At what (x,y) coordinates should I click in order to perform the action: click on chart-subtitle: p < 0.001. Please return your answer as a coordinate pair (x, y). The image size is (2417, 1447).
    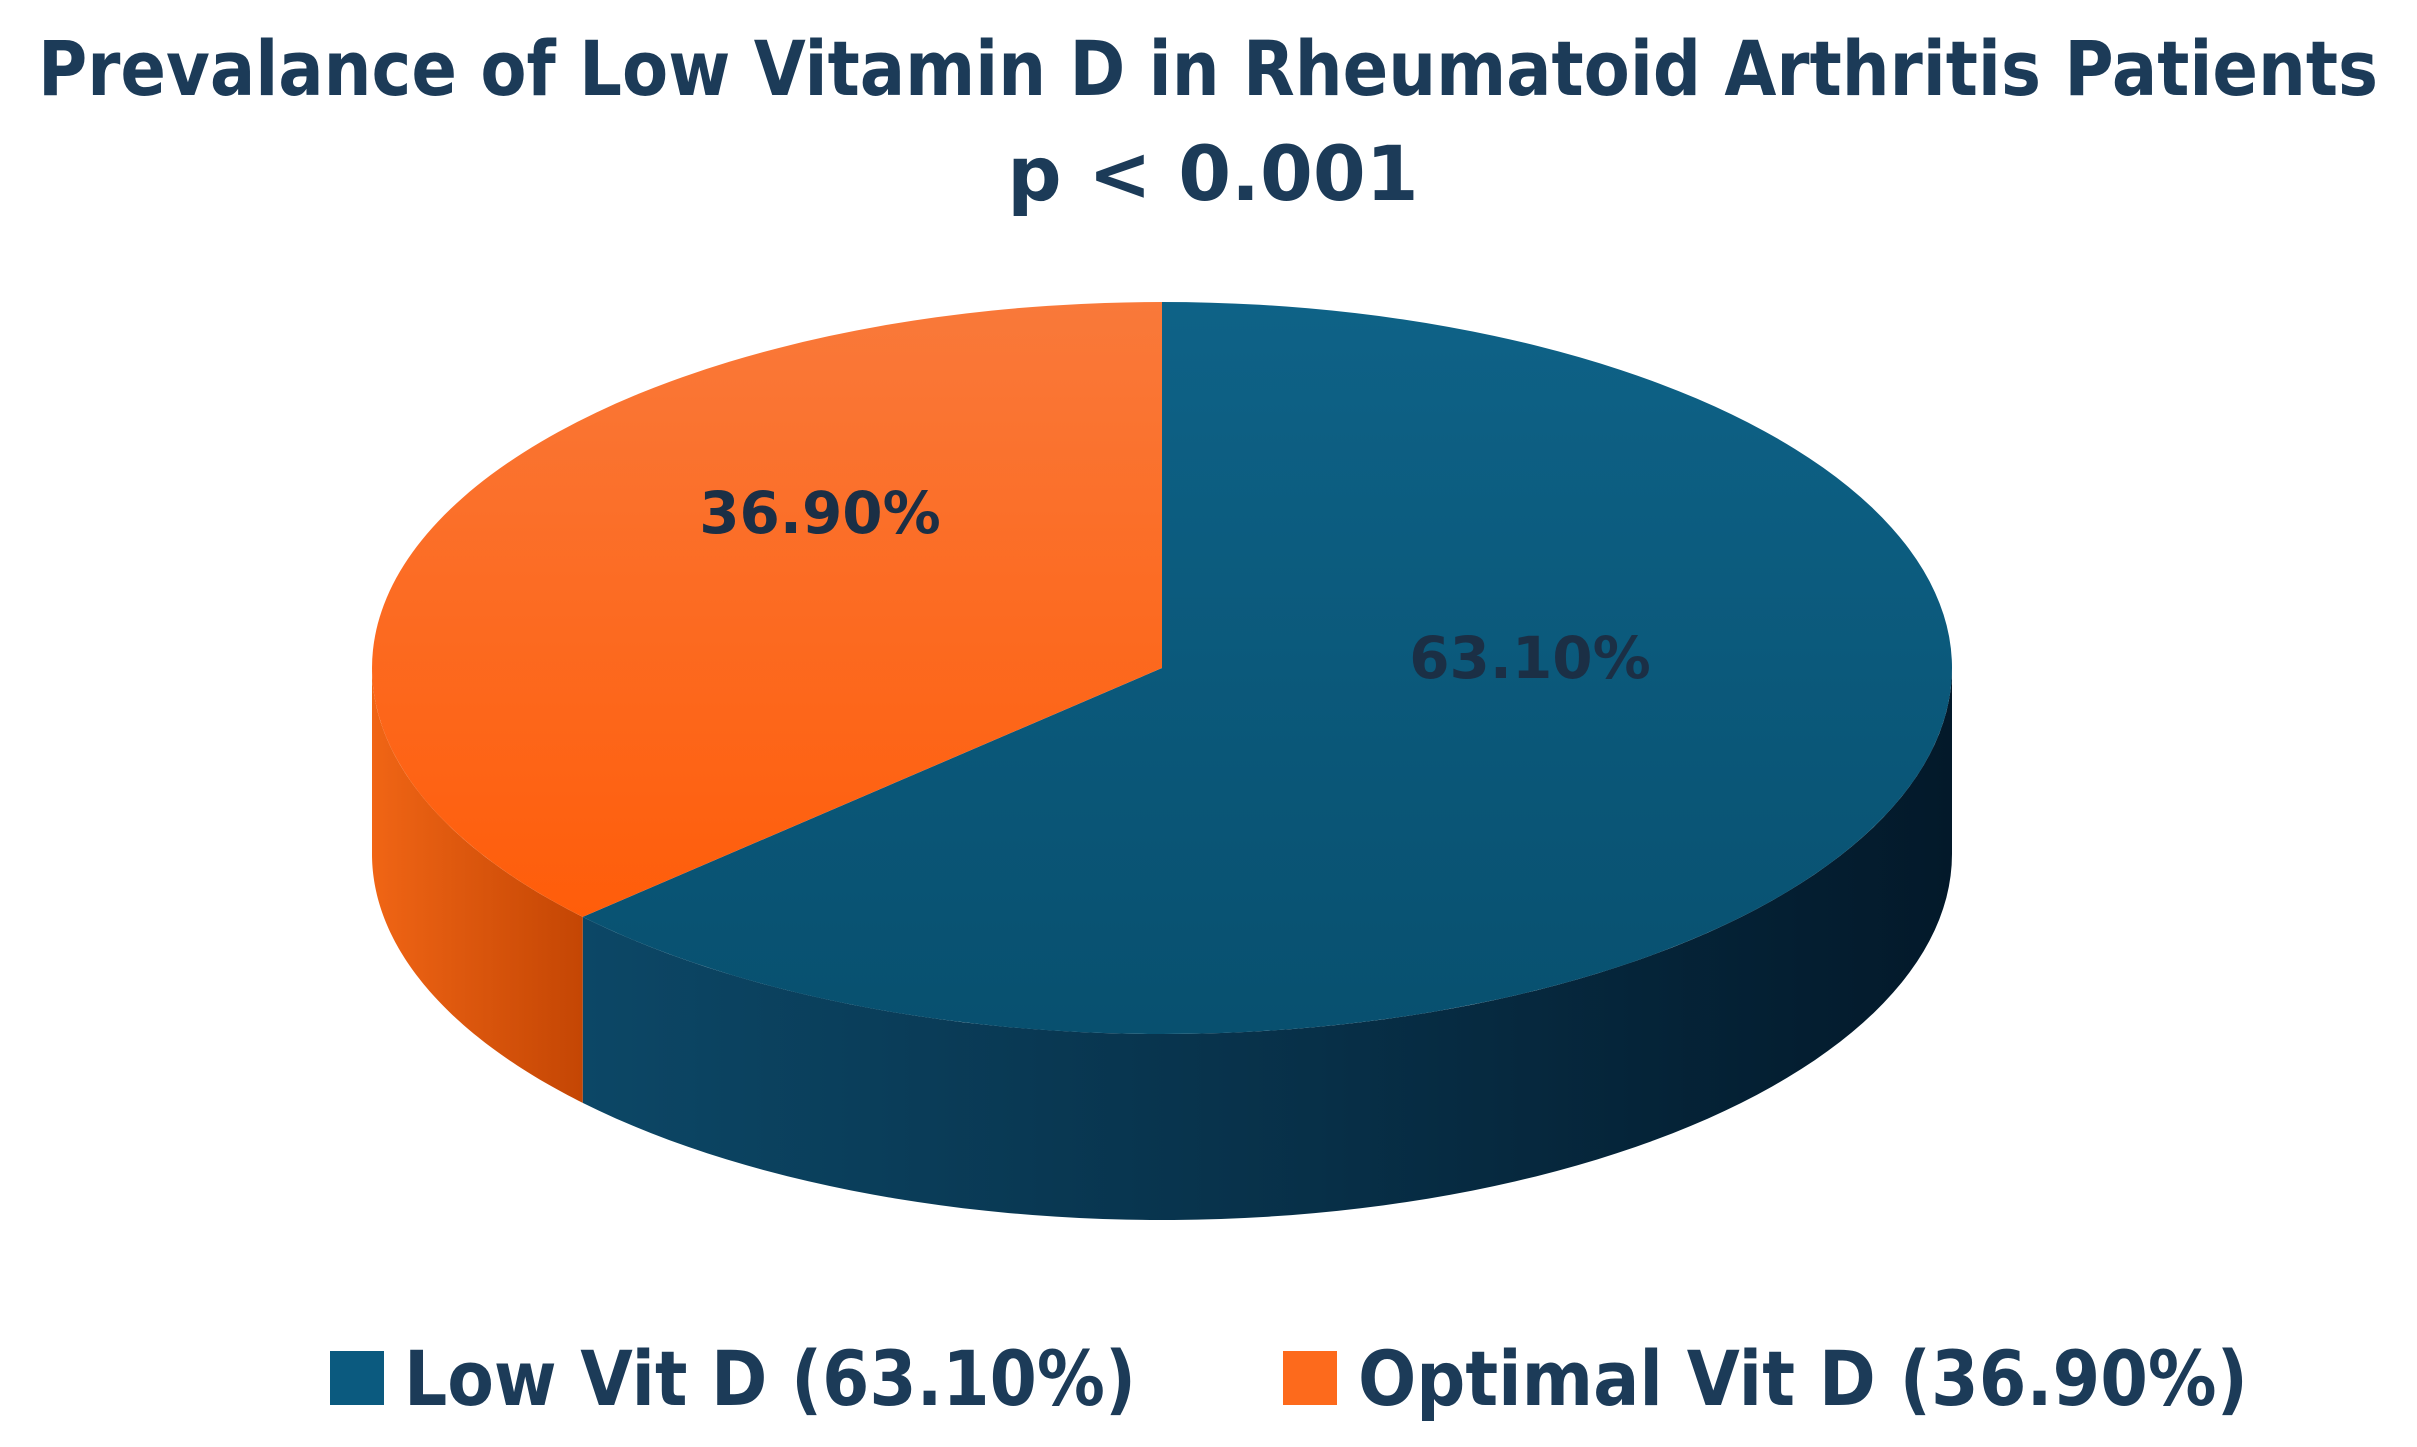
    Looking at the image, I should click on (1212, 173).